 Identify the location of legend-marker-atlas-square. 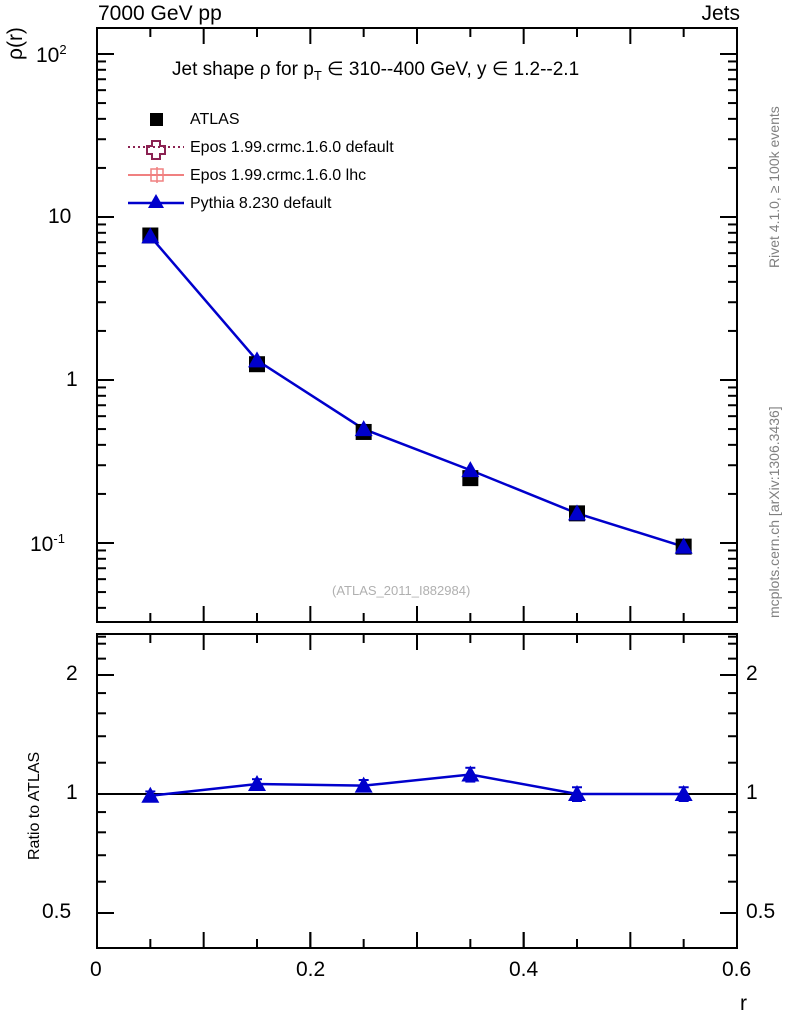
(156, 119).